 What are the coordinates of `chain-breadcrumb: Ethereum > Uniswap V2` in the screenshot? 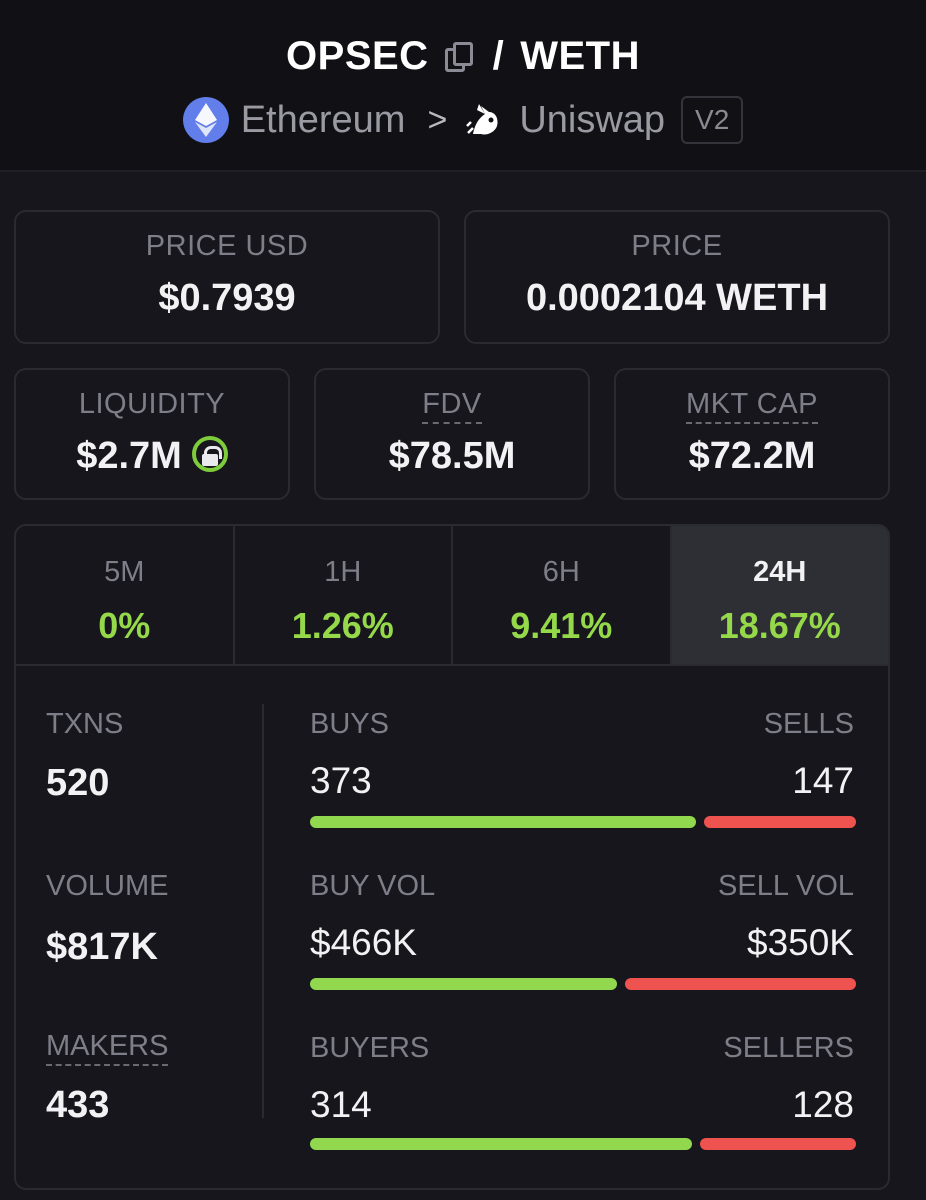 It's located at (463, 120).